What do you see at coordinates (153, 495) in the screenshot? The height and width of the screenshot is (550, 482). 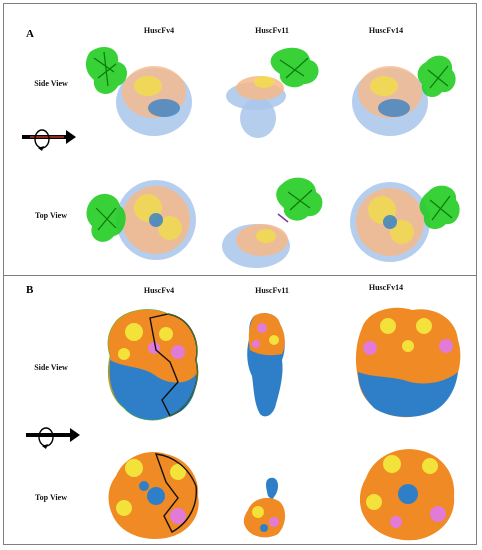 I see `panel-b-huscfv4-top` at bounding box center [153, 495].